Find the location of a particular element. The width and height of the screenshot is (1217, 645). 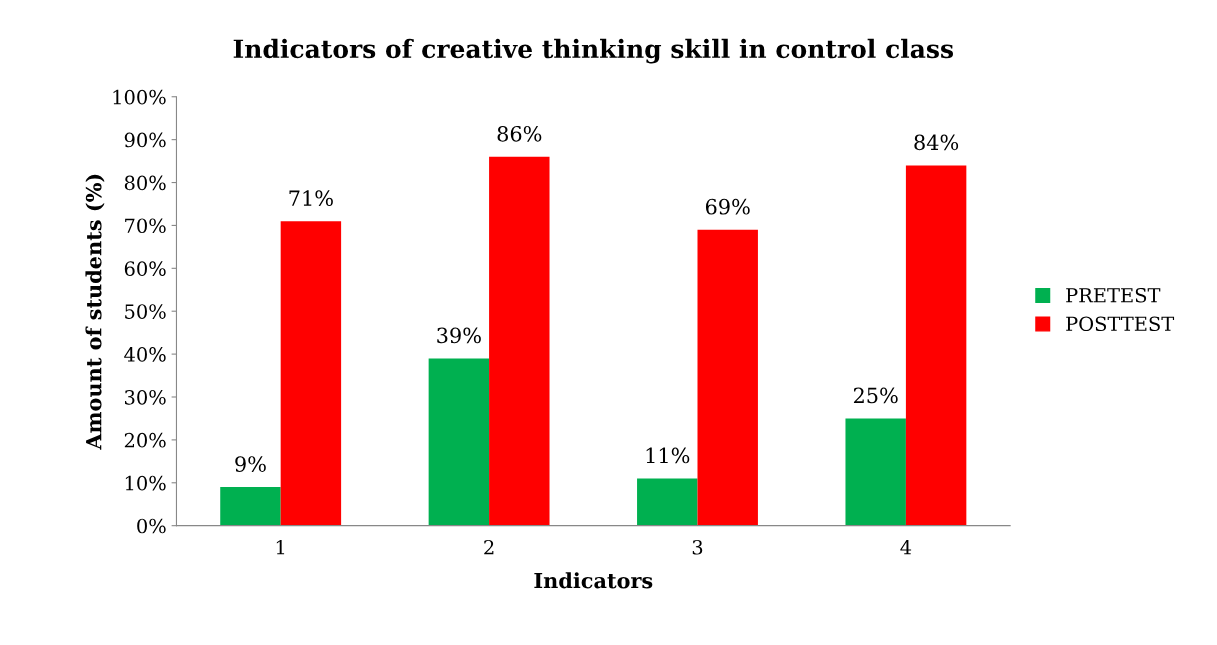

data-label: 9% is located at coordinates (250, 464).